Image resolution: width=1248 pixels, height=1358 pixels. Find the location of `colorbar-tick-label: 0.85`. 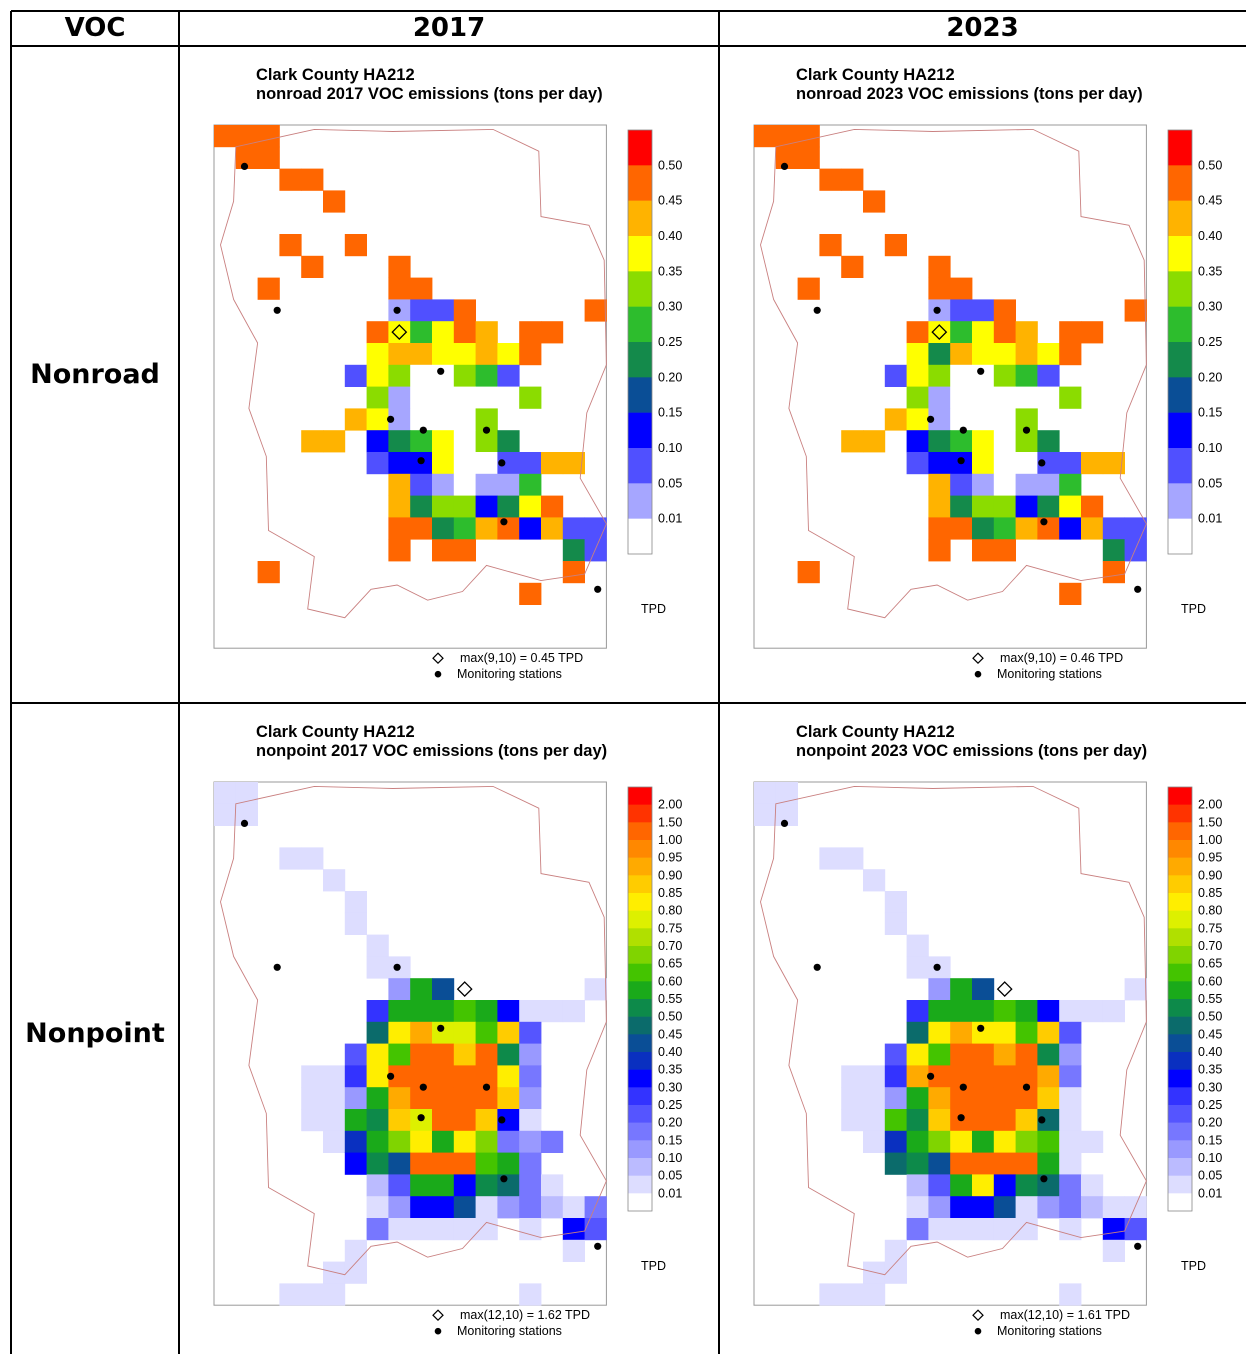

colorbar-tick-label: 0.85 is located at coordinates (1210, 893).